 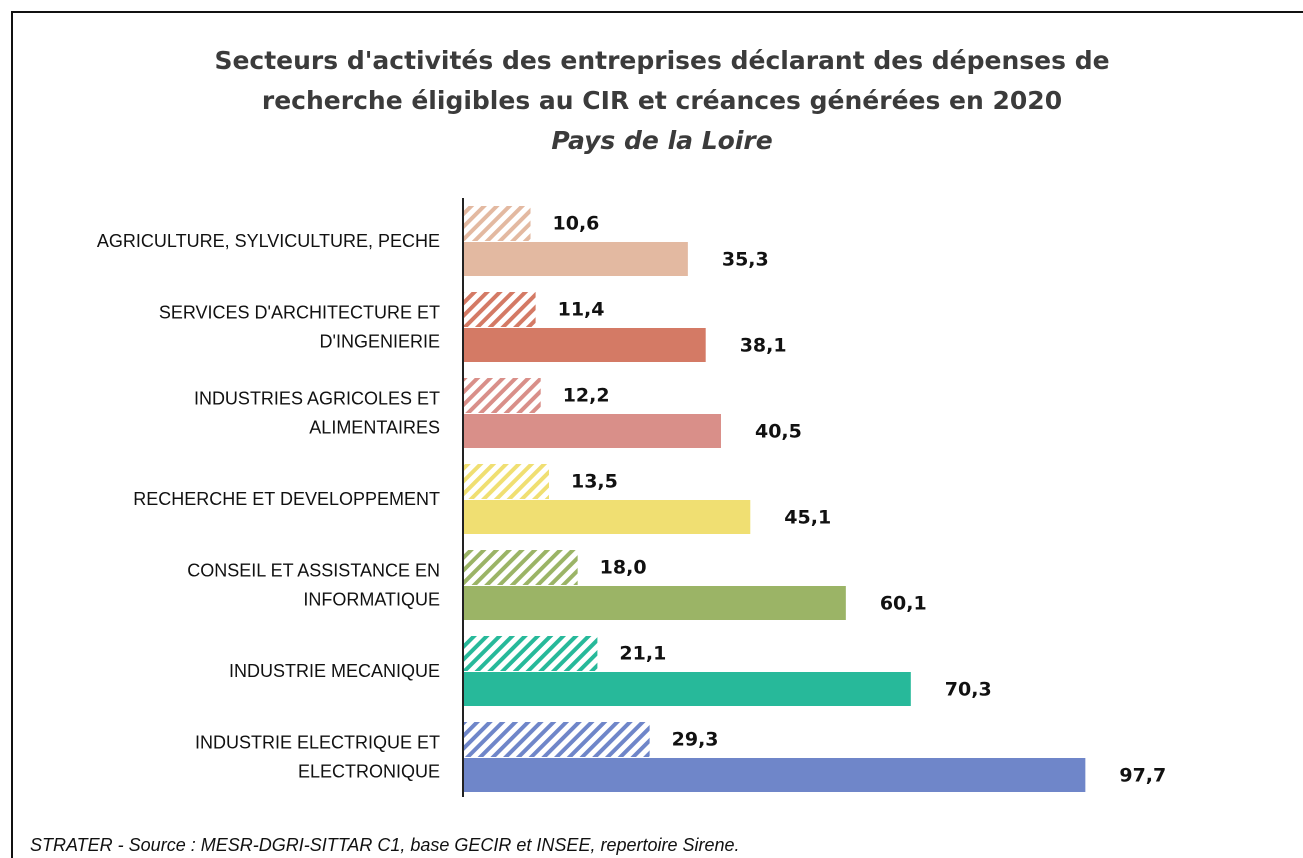 What do you see at coordinates (317, 756) in the screenshot?
I see `category-label: INDUSTRIE ELECTRIQUE ET ELECTRONIQUE` at bounding box center [317, 756].